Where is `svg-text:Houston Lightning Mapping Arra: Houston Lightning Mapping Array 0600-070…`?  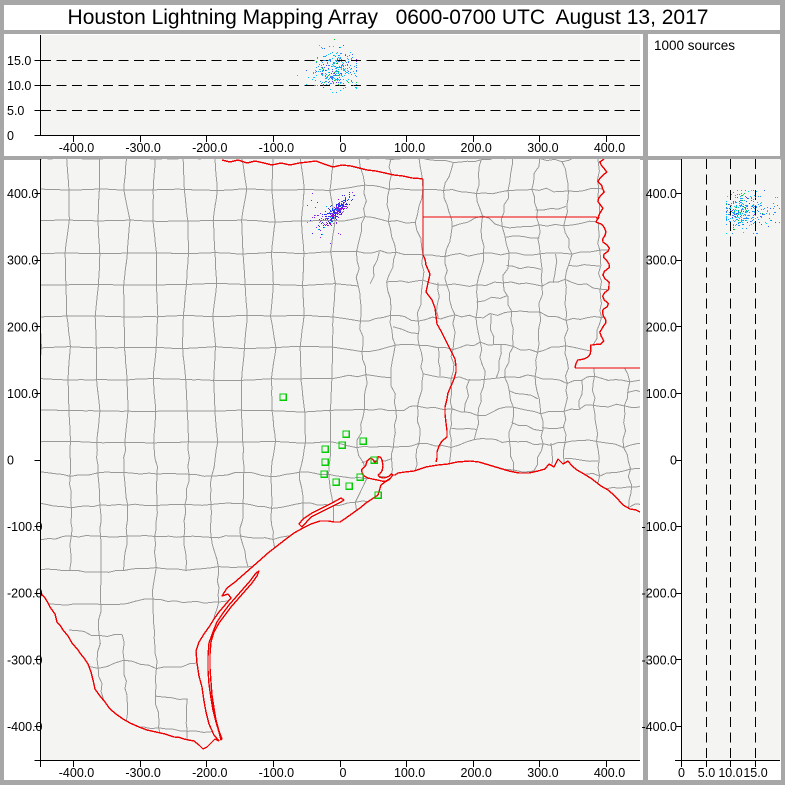
svg-text:Houston Lightning Mapping Arra: Houston Lightning Mapping Array 0600-070… is located at coordinates (388, 17).